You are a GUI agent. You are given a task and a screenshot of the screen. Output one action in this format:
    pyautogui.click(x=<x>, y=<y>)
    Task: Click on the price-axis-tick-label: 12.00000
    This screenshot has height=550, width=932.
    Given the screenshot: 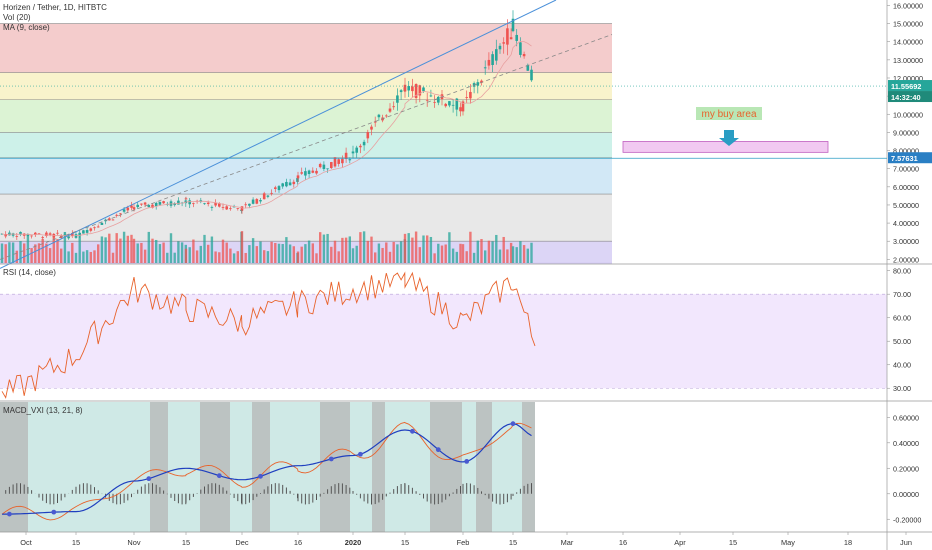 What is the action you would take?
    pyautogui.click(x=908, y=78)
    